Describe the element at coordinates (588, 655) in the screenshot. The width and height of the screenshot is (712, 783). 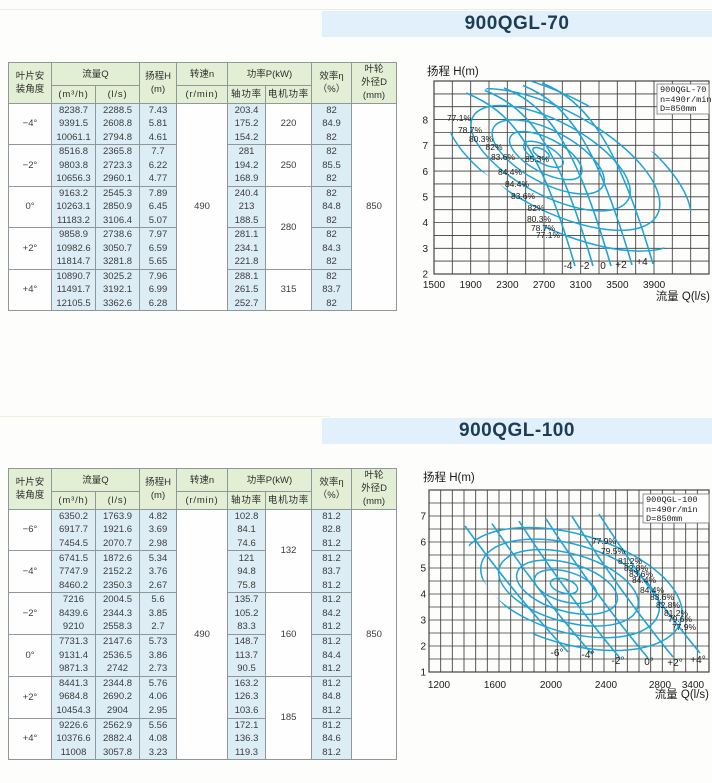
I see `svg-text: -4°` at that location.